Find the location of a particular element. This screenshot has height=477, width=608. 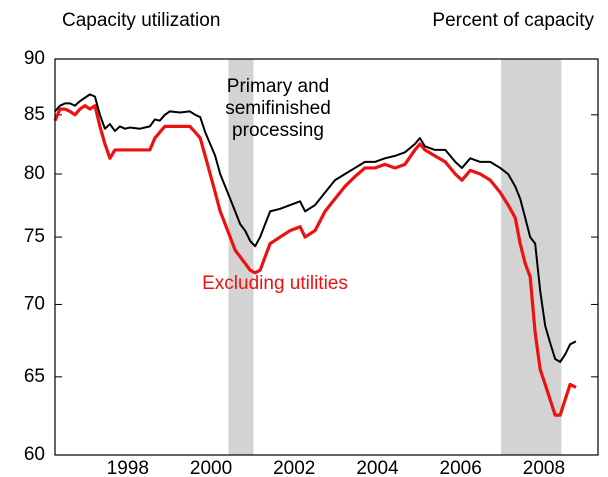

y-tick-label: 80 is located at coordinates (34, 173).